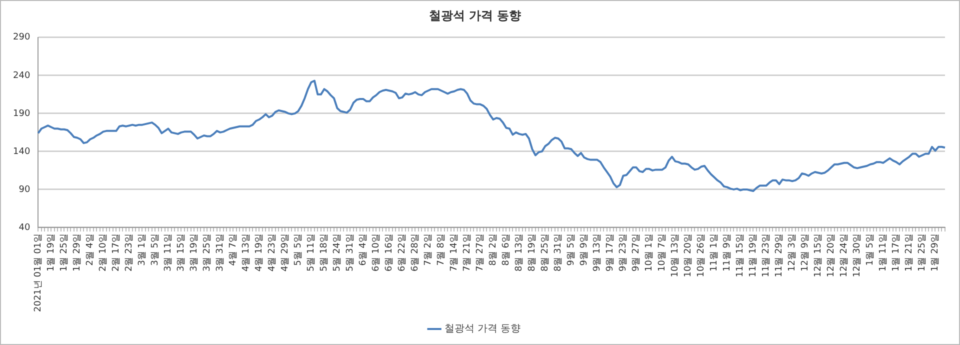 The width and height of the screenshot is (960, 345). What do you see at coordinates (91, 249) in the screenshot?
I see `x-tick-label: 2월 4일` at bounding box center [91, 249].